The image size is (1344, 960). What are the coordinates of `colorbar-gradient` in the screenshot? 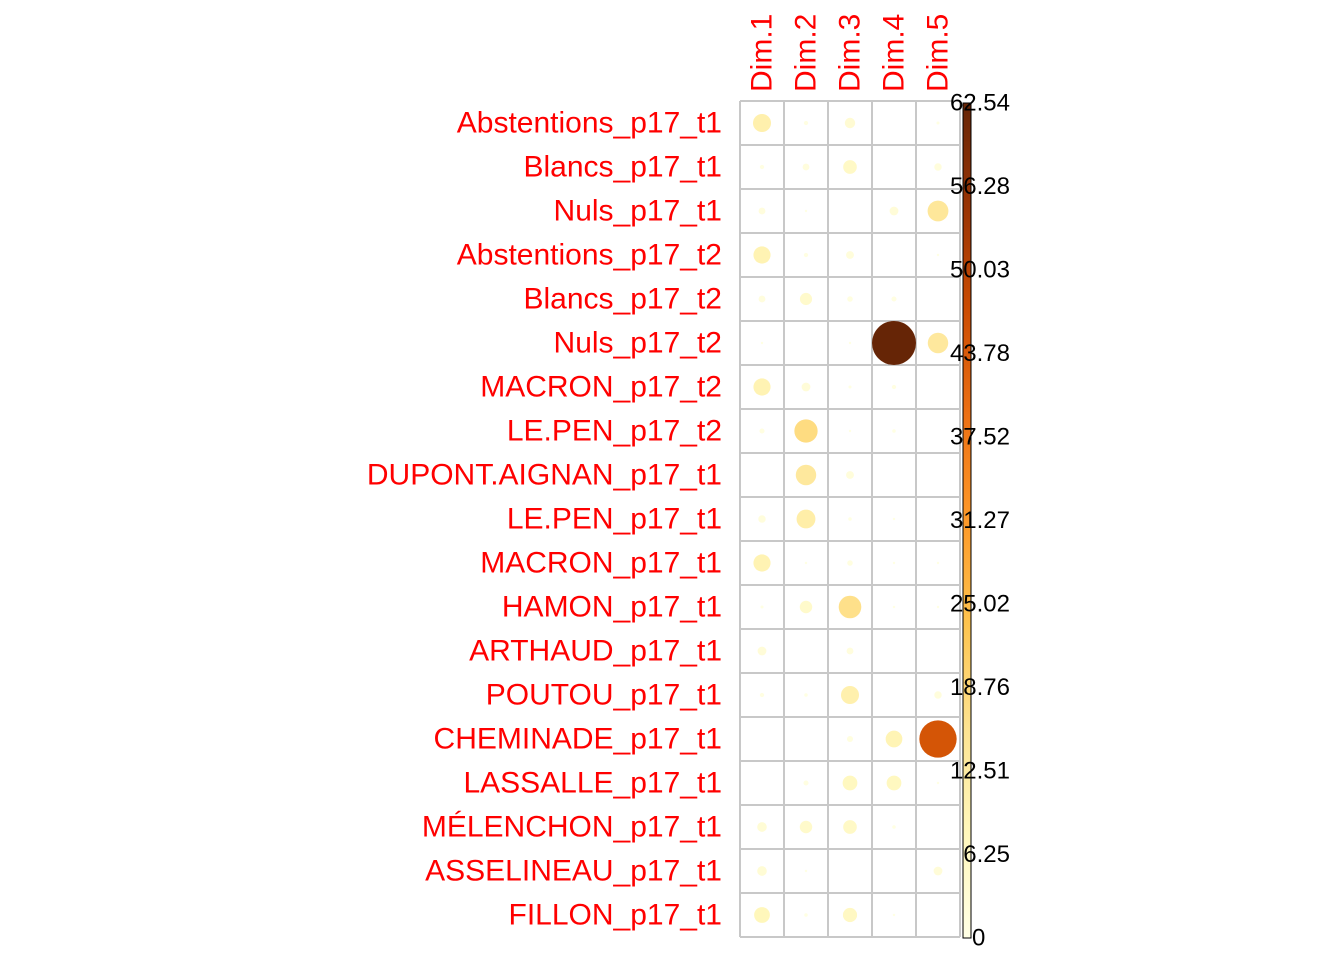 It's located at (967, 520).